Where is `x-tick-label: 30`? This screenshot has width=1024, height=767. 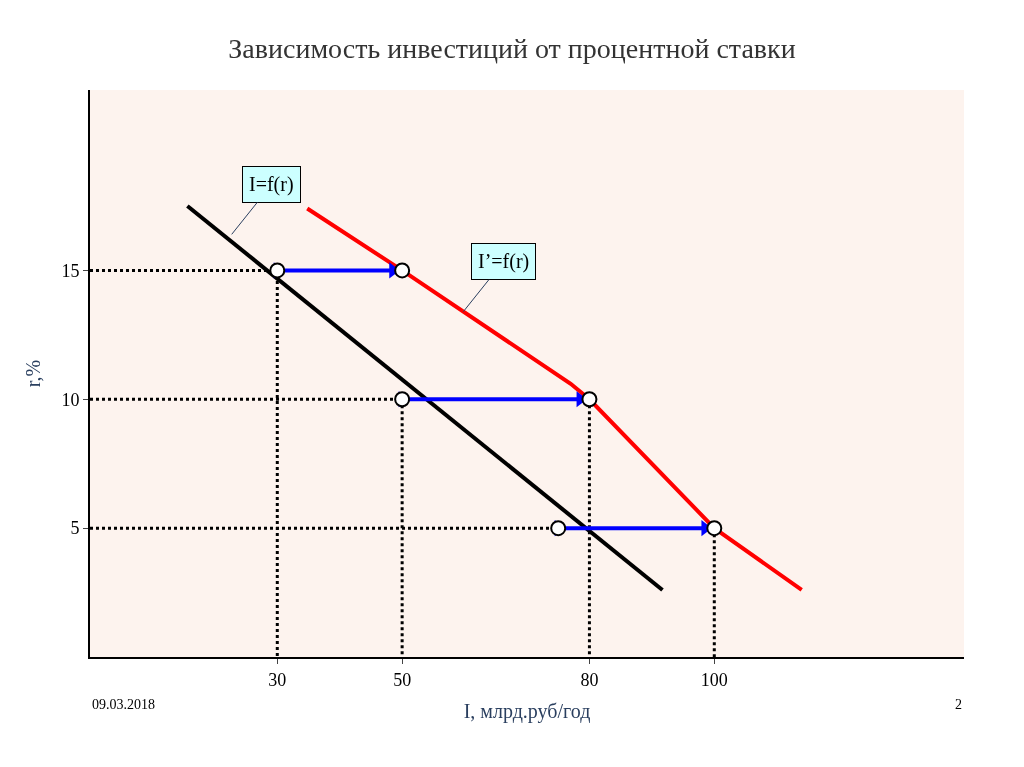 x-tick-label: 30 is located at coordinates (277, 679).